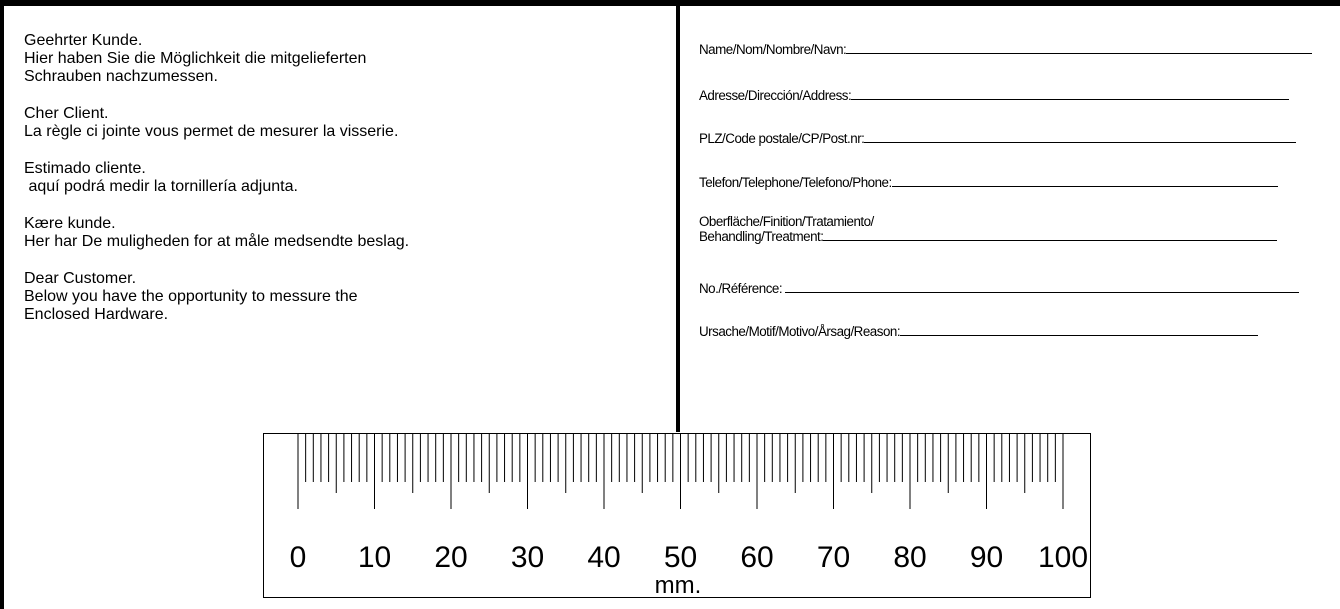  Describe the element at coordinates (988, 182) in the screenshot. I see `phone-field: Telefon/Telephone/Telefono/Phone:` at that location.